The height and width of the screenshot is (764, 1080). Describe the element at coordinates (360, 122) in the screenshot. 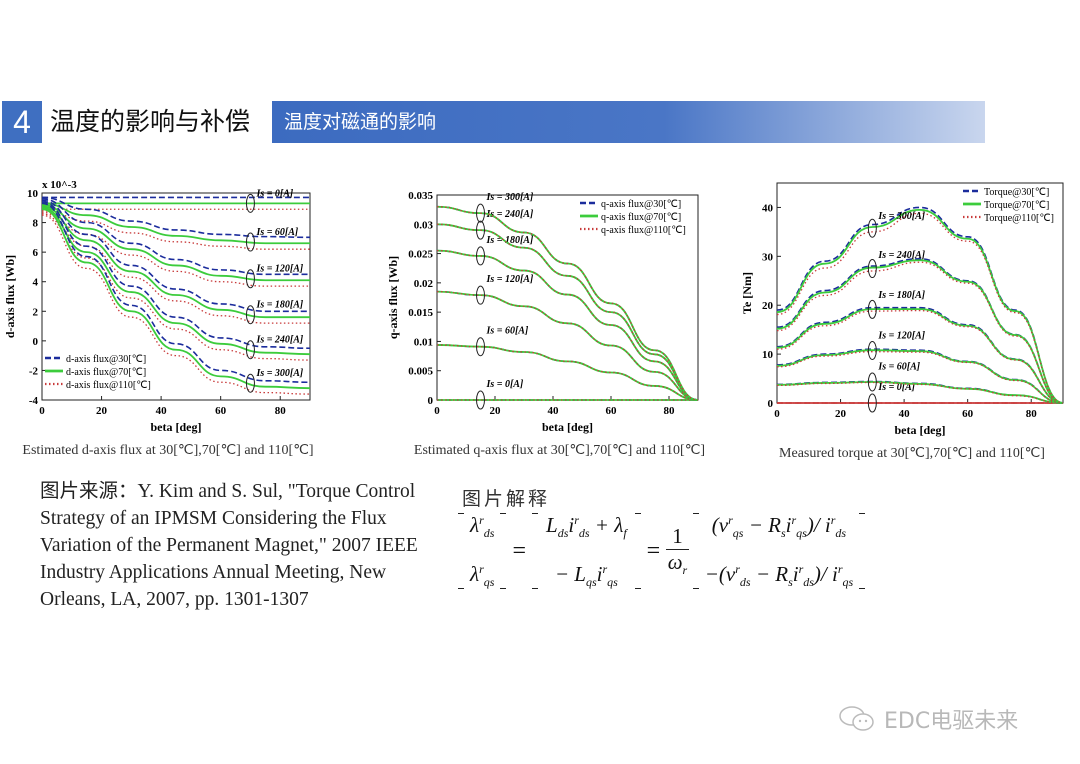

I see `subtitle: 温度对磁通的影响` at that location.